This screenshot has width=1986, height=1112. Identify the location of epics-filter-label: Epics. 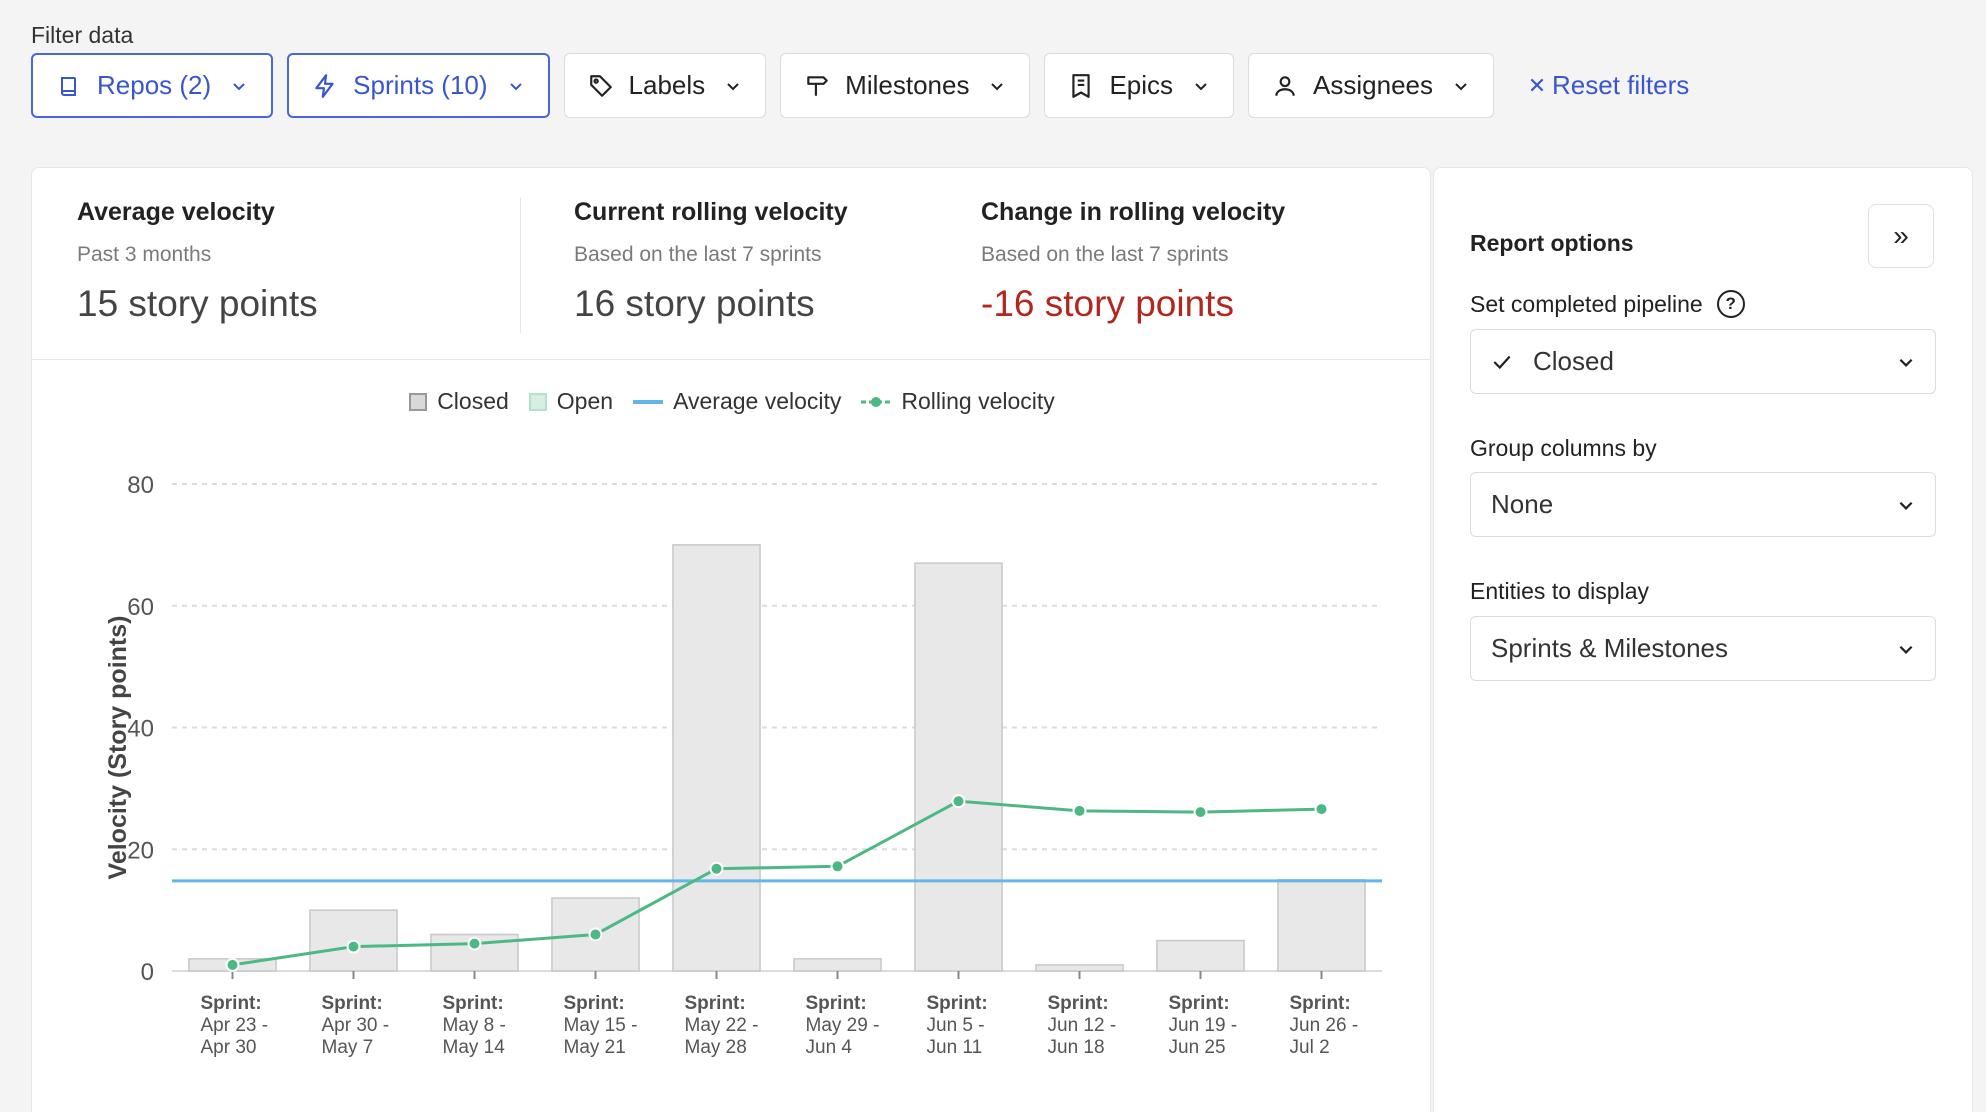
(1141, 85).